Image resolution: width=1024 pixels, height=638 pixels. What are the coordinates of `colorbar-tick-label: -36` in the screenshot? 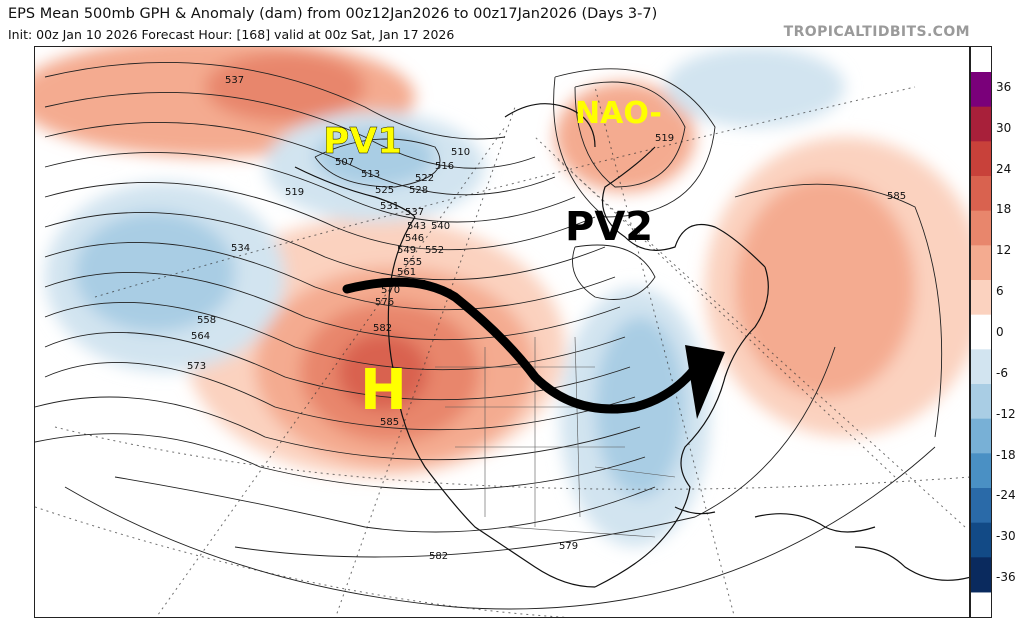 It's located at (1006, 577).